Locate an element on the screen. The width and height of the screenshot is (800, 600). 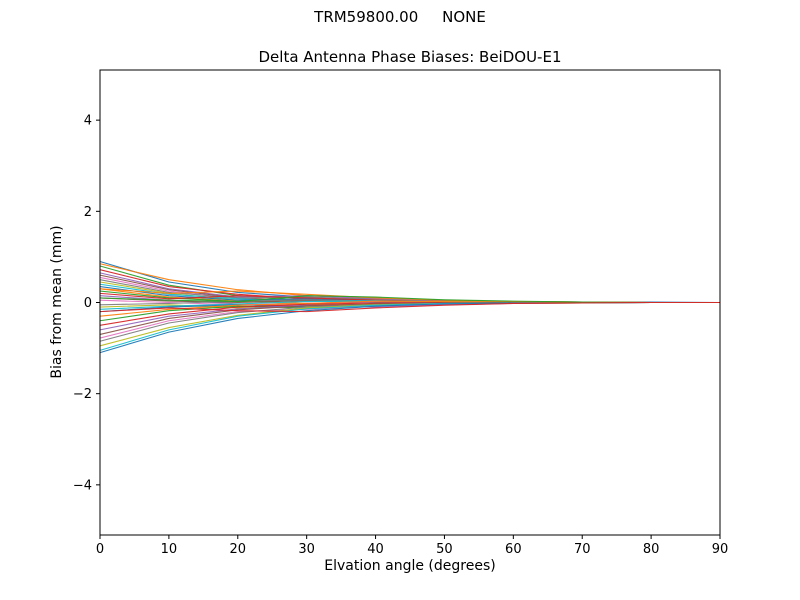
x-axis-label: Elvation angle (degrees) is located at coordinates (410, 566).